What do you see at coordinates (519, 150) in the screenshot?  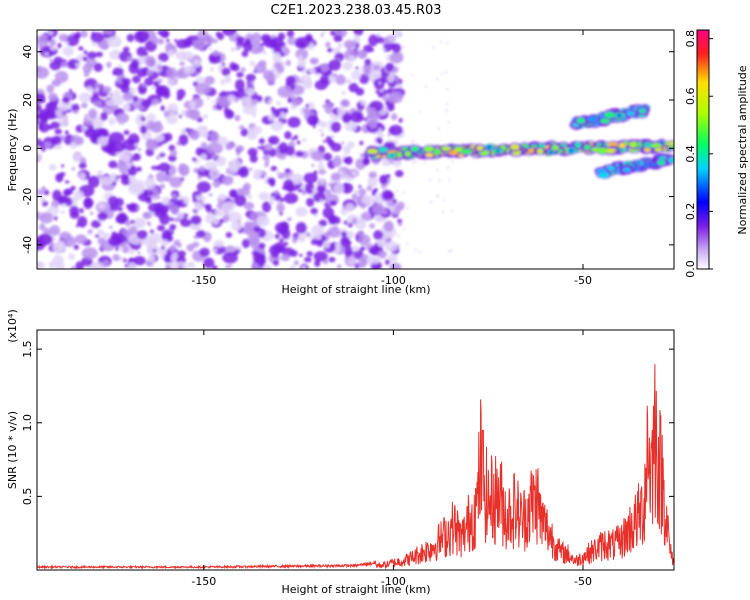 I see `main-band` at bounding box center [519, 150].